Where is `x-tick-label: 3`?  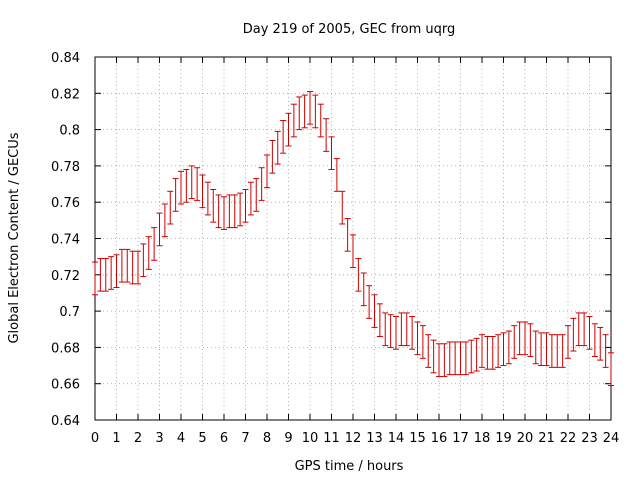
x-tick-label: 3 is located at coordinates (159, 438).